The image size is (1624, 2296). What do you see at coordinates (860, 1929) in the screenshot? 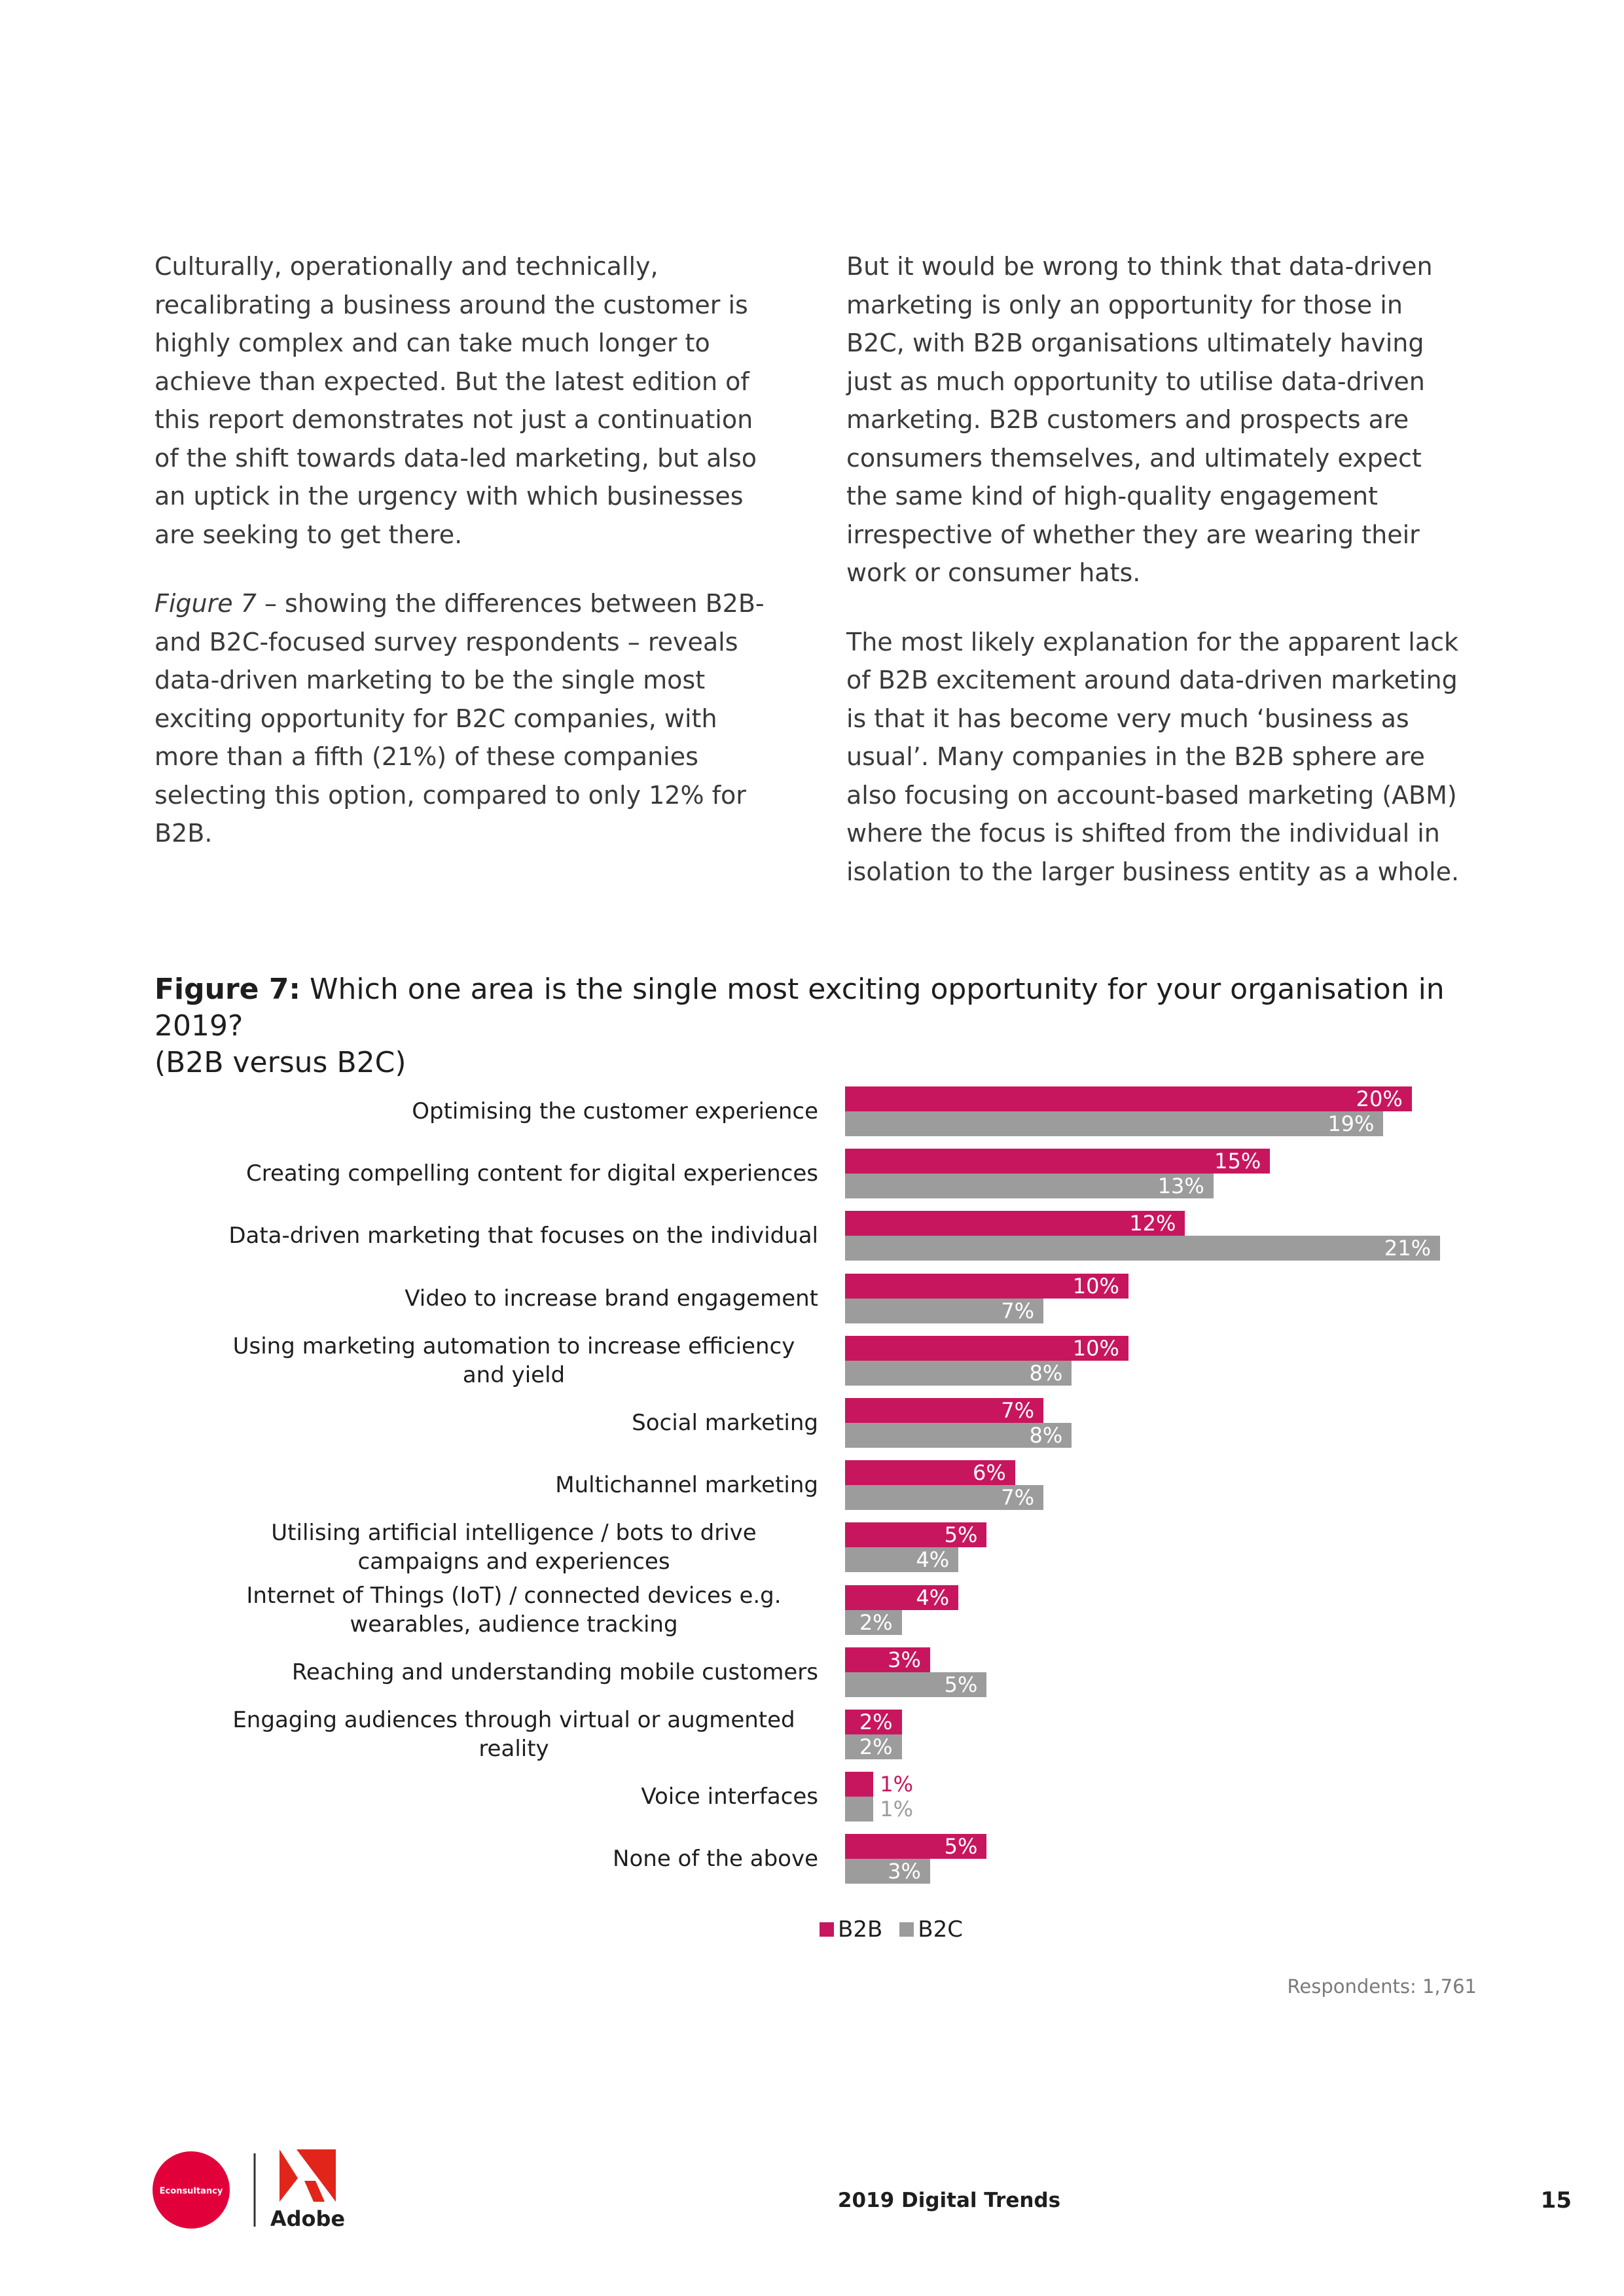
I see `legend-label: B2B` at bounding box center [860, 1929].